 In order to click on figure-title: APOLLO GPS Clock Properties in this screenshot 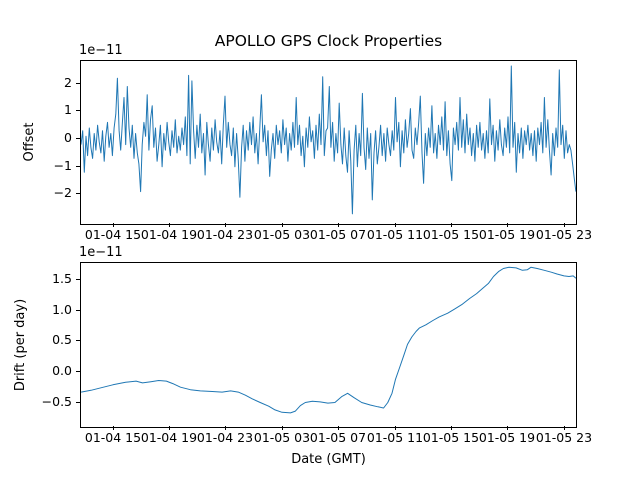, I will do `click(328, 41)`.